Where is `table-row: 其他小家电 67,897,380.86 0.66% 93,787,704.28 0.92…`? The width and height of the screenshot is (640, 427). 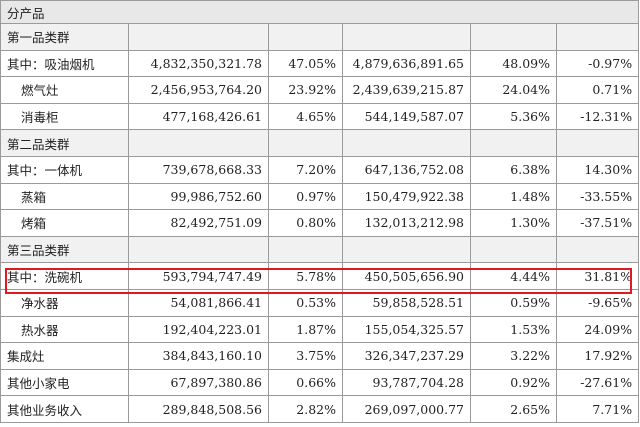 table-row: 其他小家电 67,897,380.86 0.66% 93,787,704.28 0.92… is located at coordinates (320, 382).